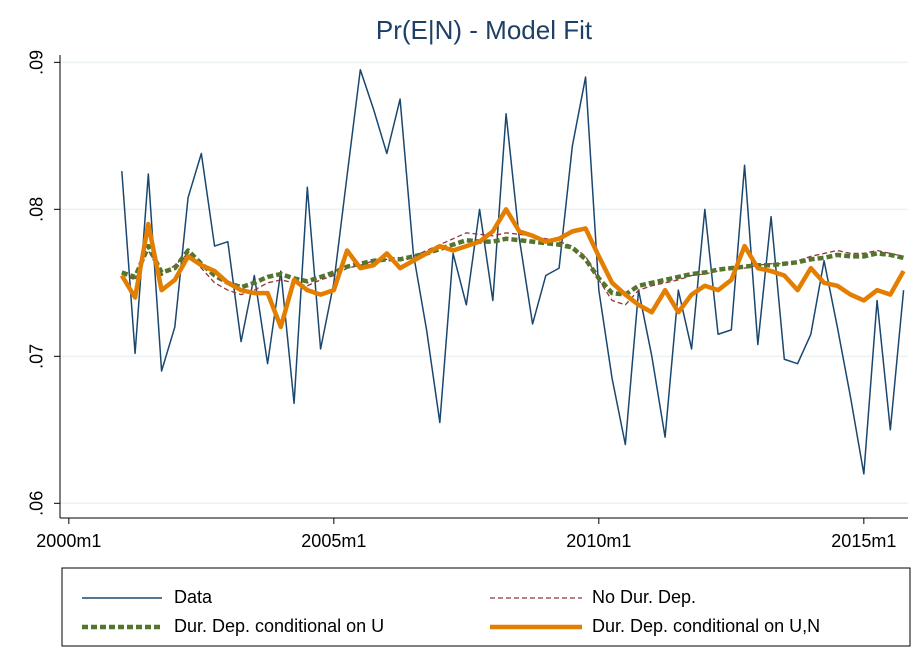  Describe the element at coordinates (644, 597) in the screenshot. I see `legend-label: No Dur. Dep.` at that location.